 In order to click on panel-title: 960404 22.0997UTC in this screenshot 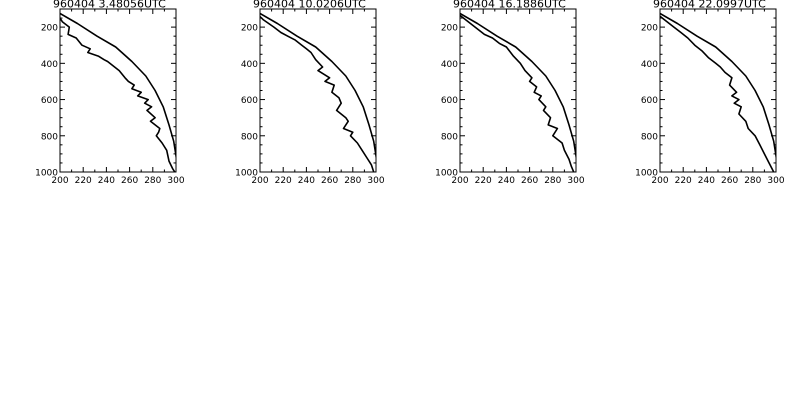, I will do `click(709, 5)`.